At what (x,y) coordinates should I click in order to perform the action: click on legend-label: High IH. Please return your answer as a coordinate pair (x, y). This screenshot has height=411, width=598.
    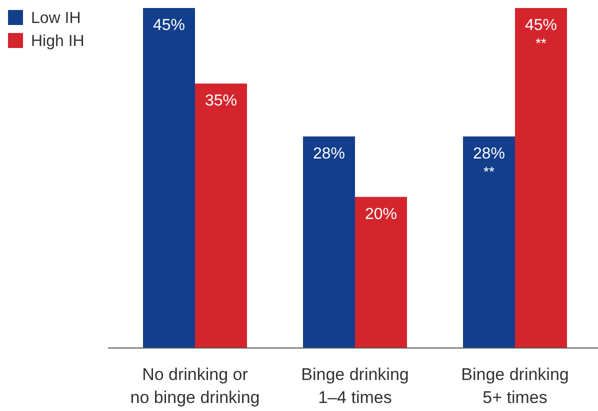
    Looking at the image, I should click on (57, 41).